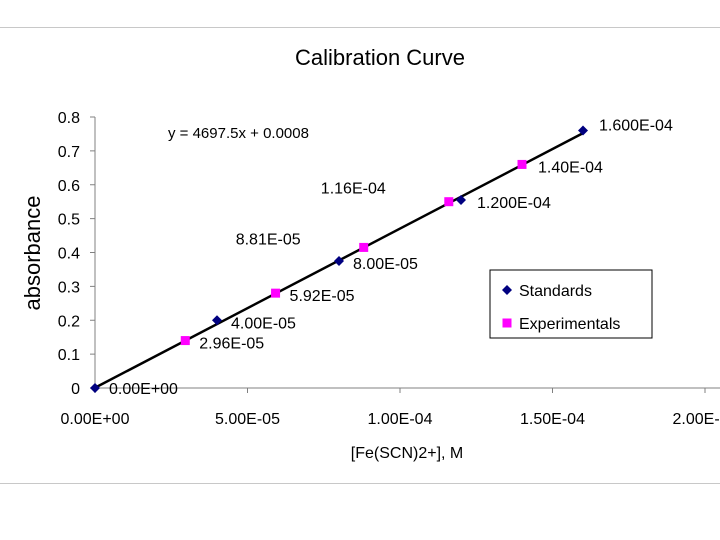 This screenshot has width=720, height=540. Describe the element at coordinates (322, 296) in the screenshot. I see `experimental-point-label: 5.92E-05` at that location.